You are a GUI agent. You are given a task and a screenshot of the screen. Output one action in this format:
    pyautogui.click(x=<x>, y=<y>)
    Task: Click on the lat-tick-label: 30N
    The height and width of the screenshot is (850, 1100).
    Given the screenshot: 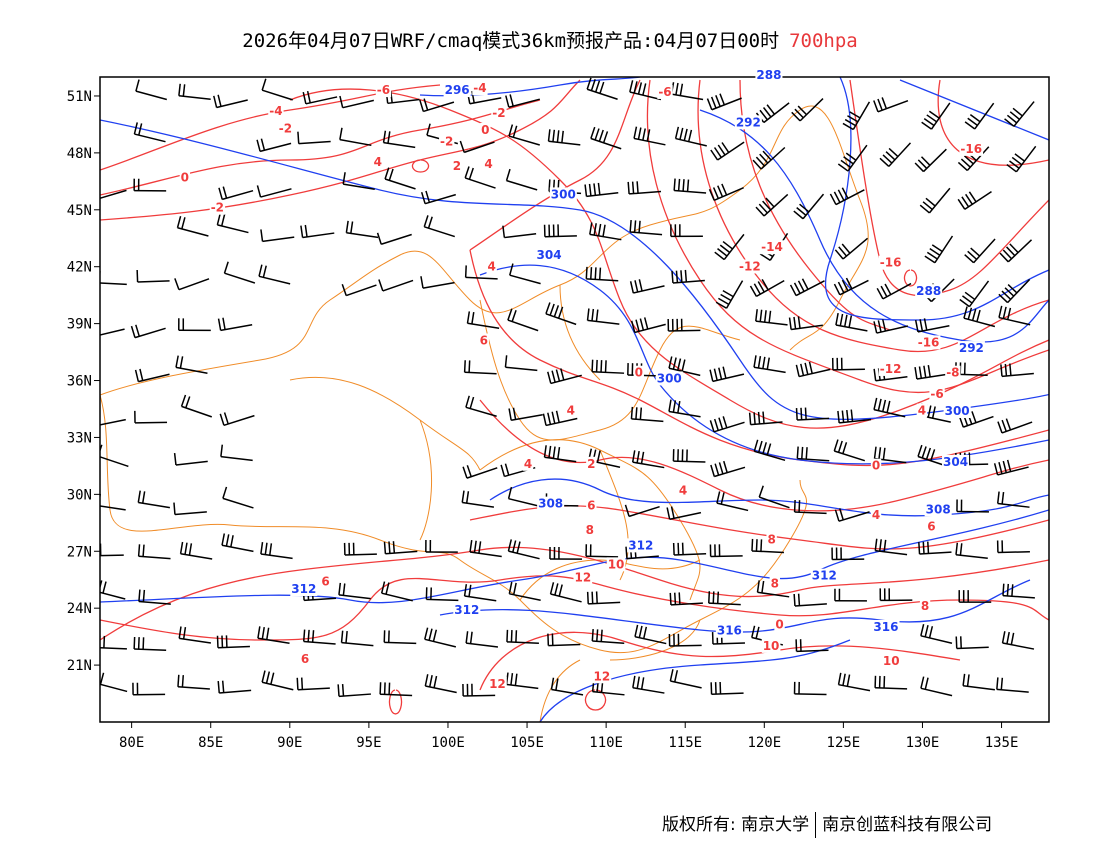 What is the action you would take?
    pyautogui.click(x=79, y=495)
    